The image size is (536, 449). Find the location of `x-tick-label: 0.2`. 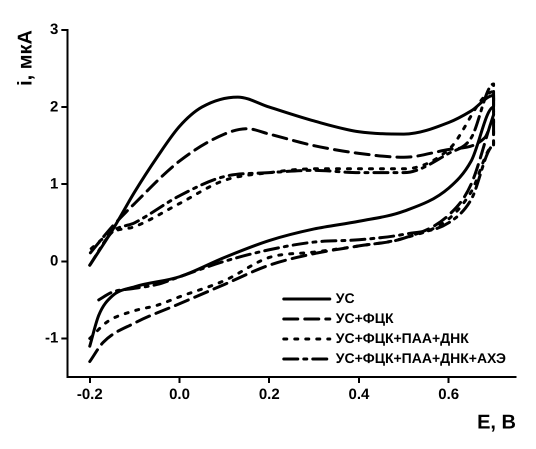

x-tick-label: 0.2 is located at coordinates (269, 395).